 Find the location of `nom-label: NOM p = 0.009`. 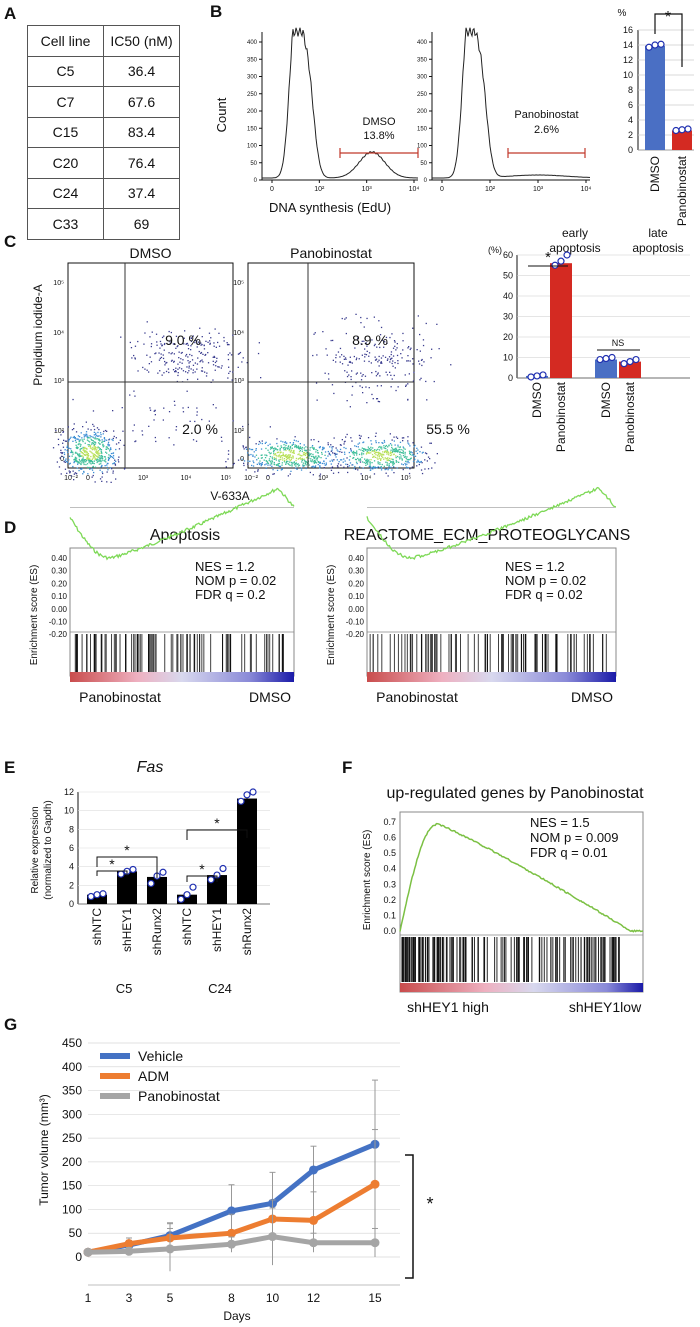

nom-label: NOM p = 0.009 is located at coordinates (574, 837).